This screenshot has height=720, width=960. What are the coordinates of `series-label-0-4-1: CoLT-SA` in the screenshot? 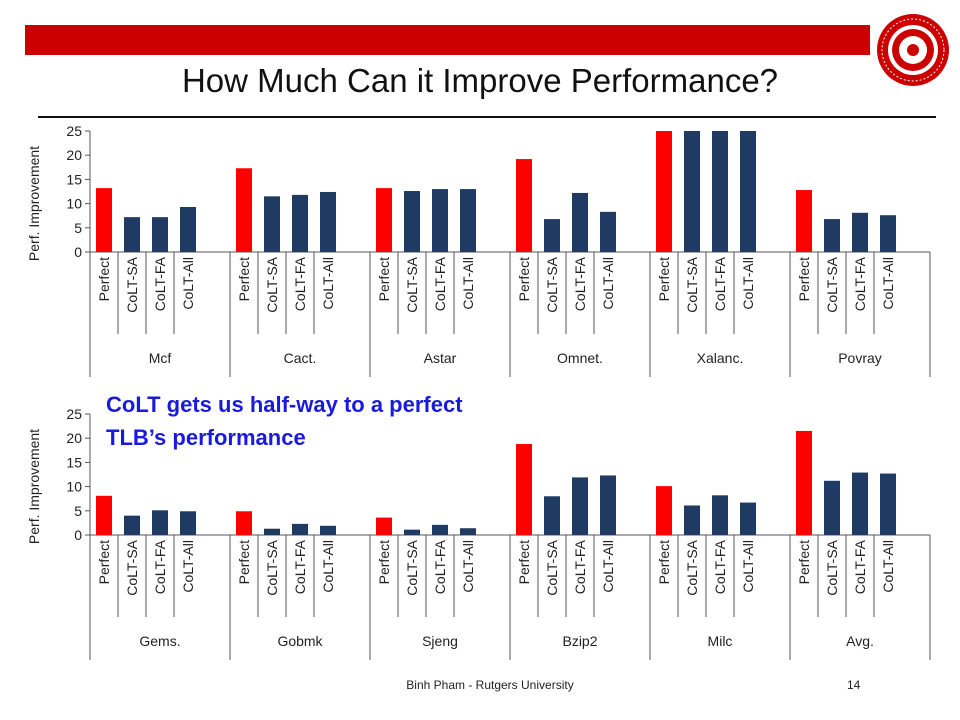 It's located at (692, 284).